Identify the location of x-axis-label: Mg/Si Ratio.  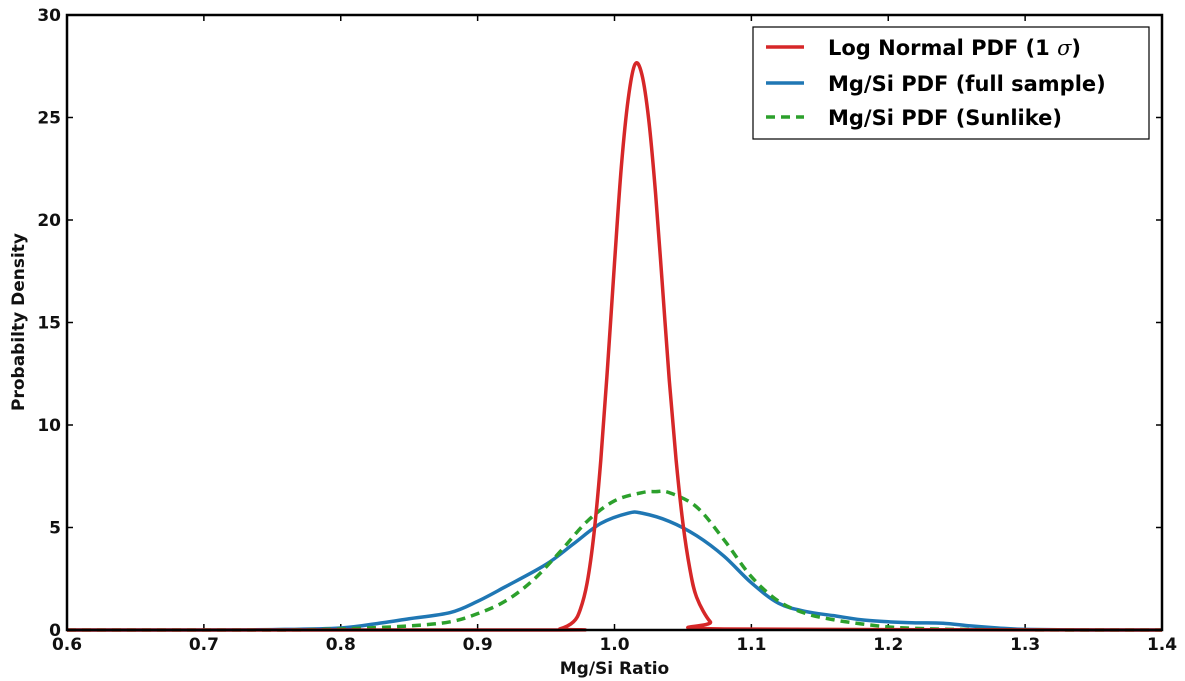
(614, 669).